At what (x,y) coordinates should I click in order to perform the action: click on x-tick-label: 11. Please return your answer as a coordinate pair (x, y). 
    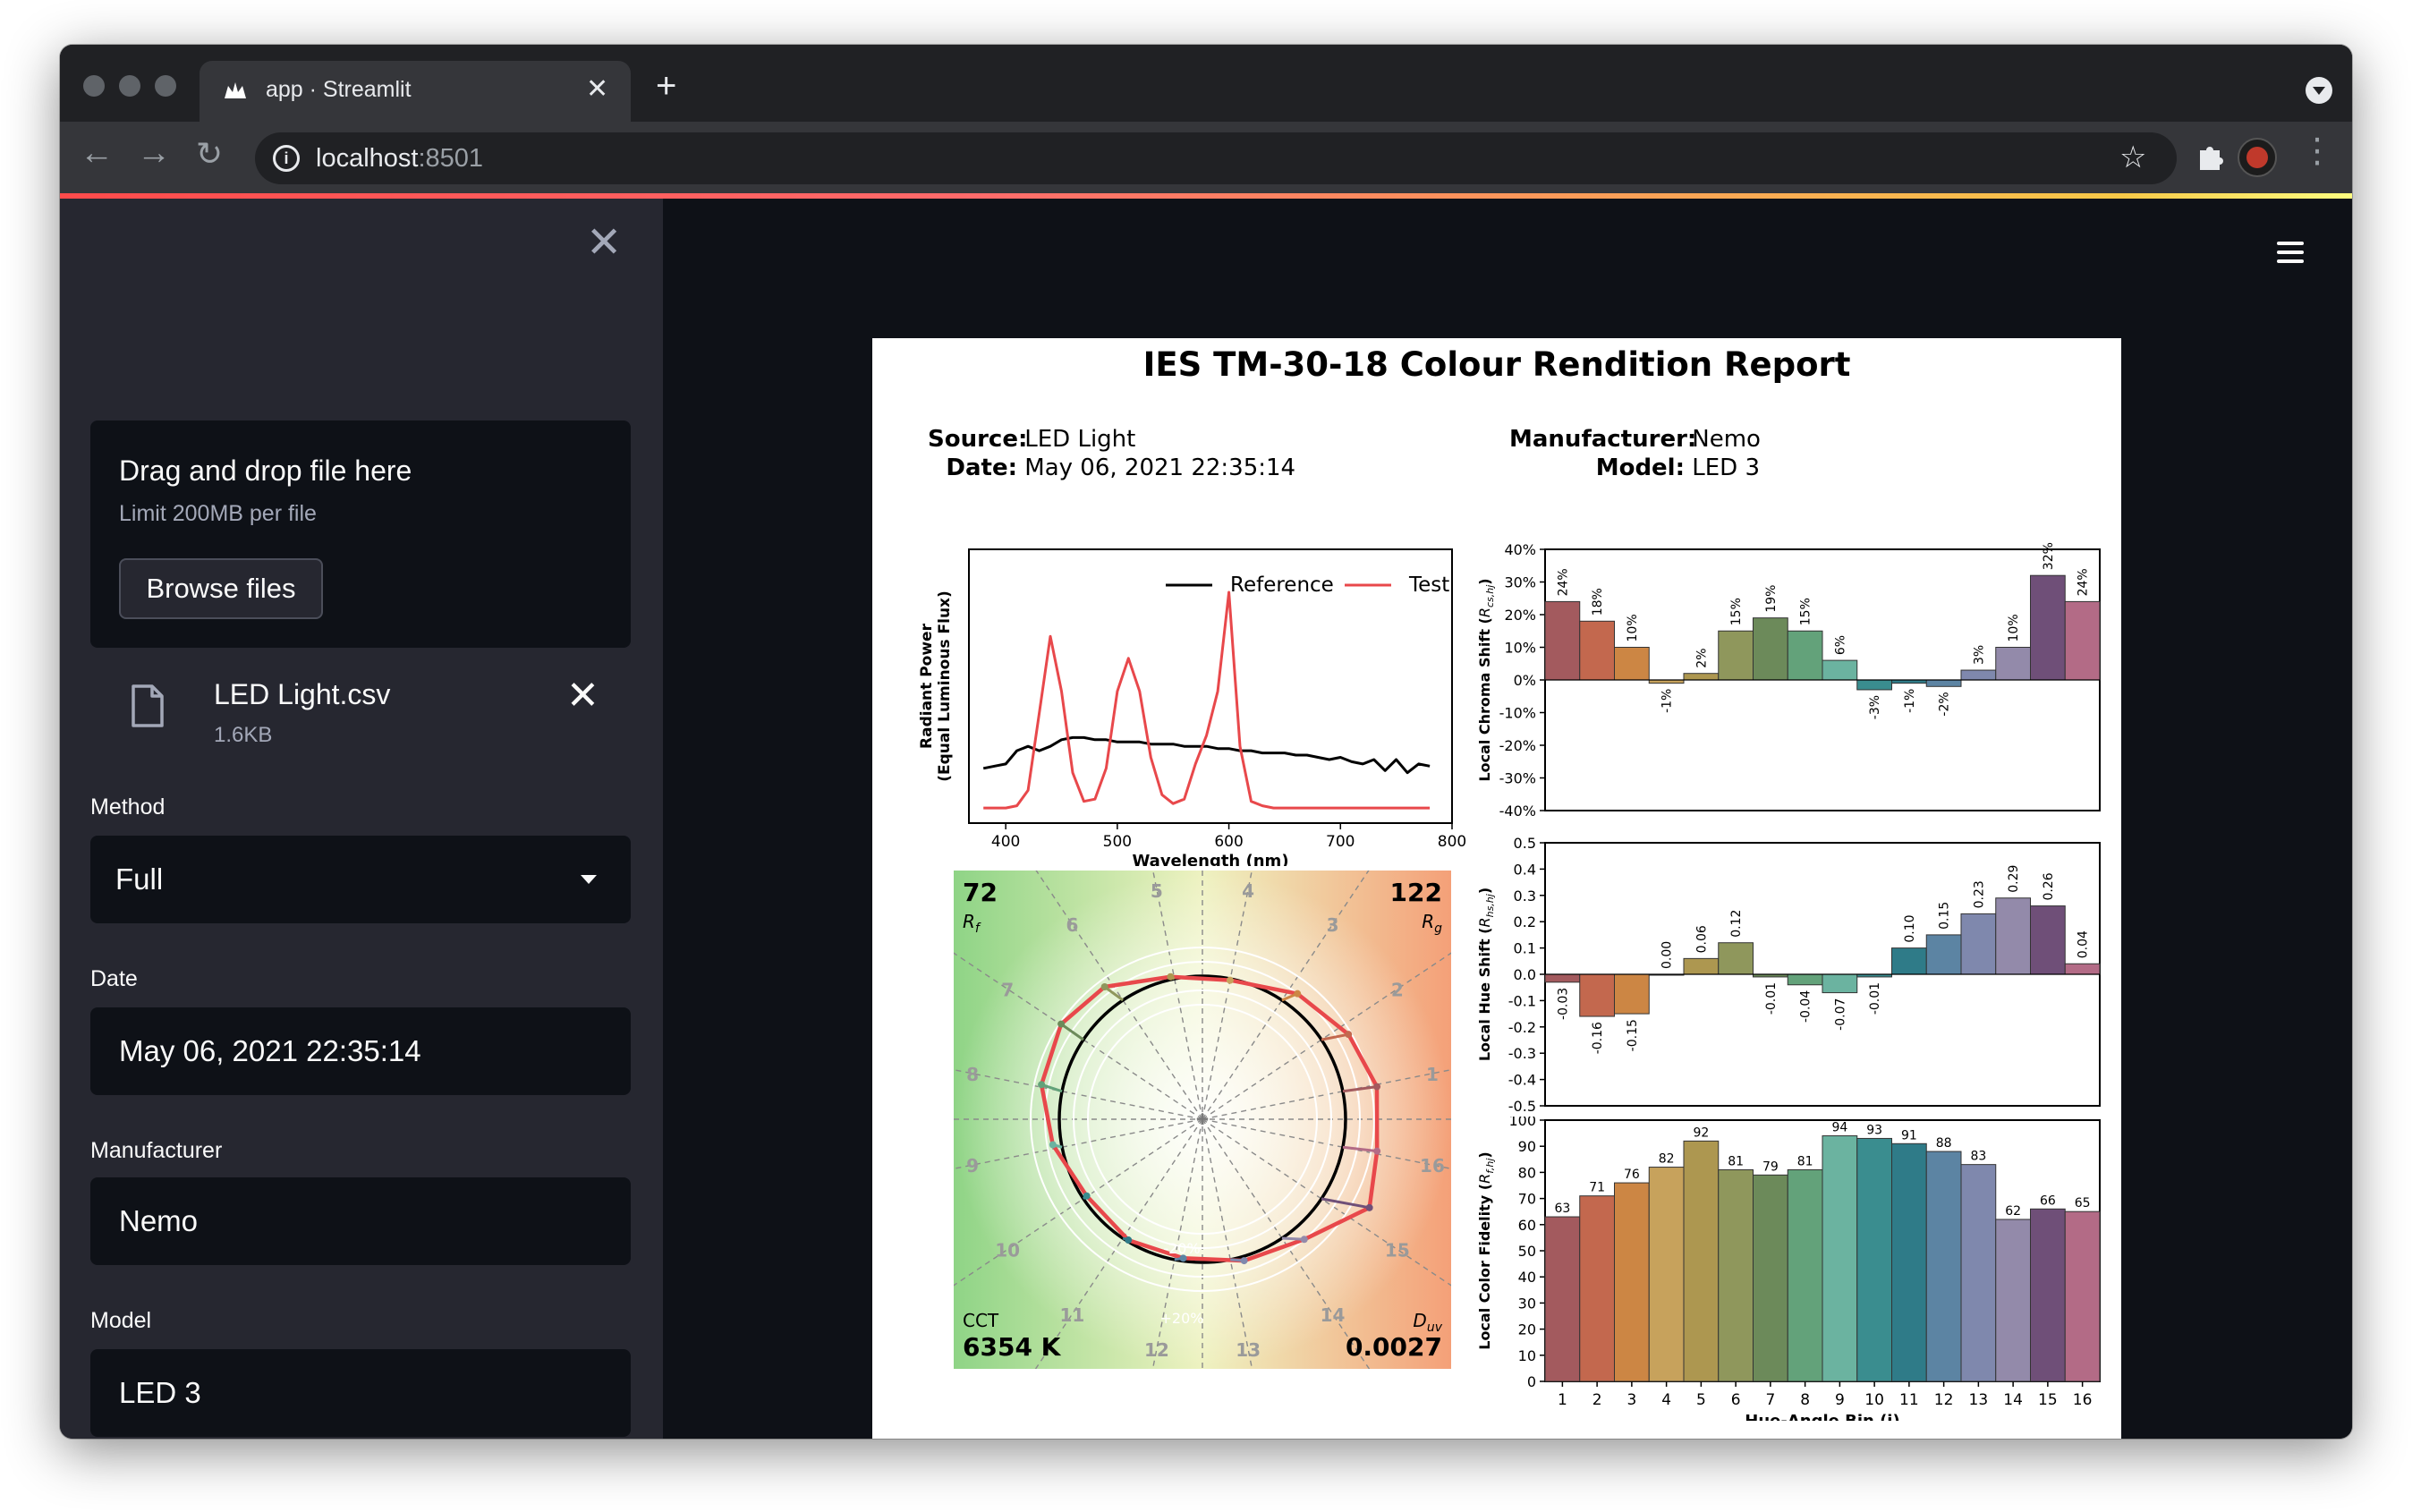
    Looking at the image, I should click on (1909, 1400).